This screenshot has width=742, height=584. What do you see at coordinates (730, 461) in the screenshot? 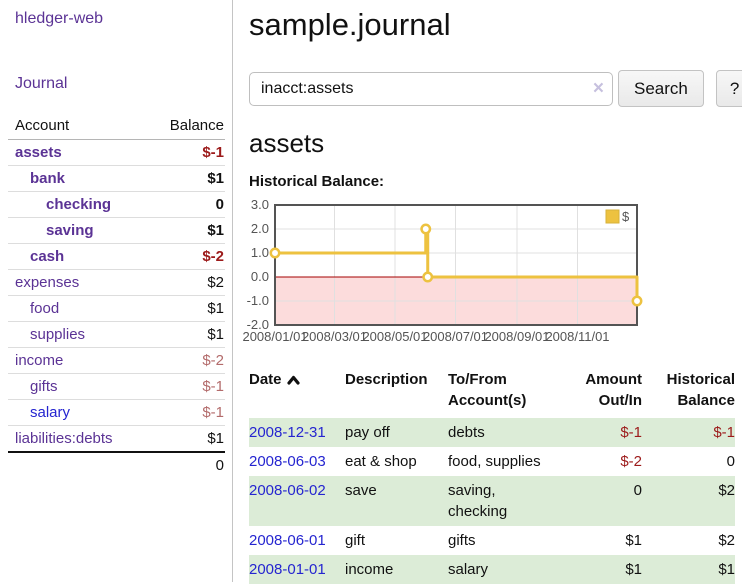
I see `transaction-balance: 0` at bounding box center [730, 461].